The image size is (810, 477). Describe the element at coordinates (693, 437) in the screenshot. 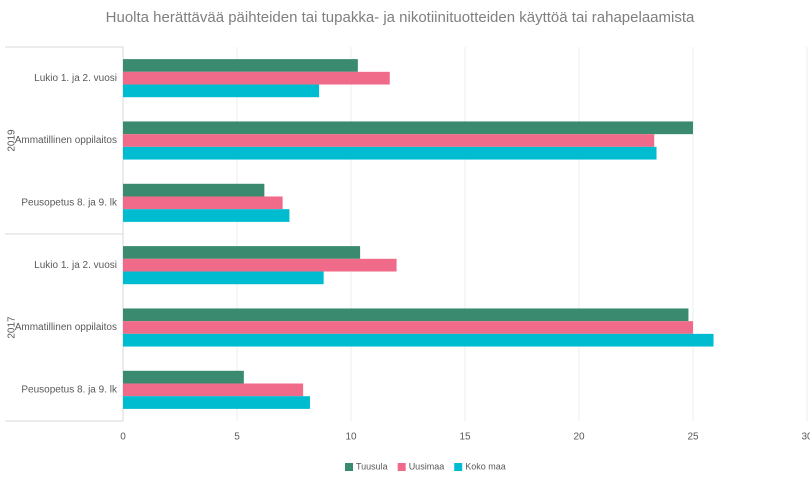

I see `x-tick-label: 25` at that location.